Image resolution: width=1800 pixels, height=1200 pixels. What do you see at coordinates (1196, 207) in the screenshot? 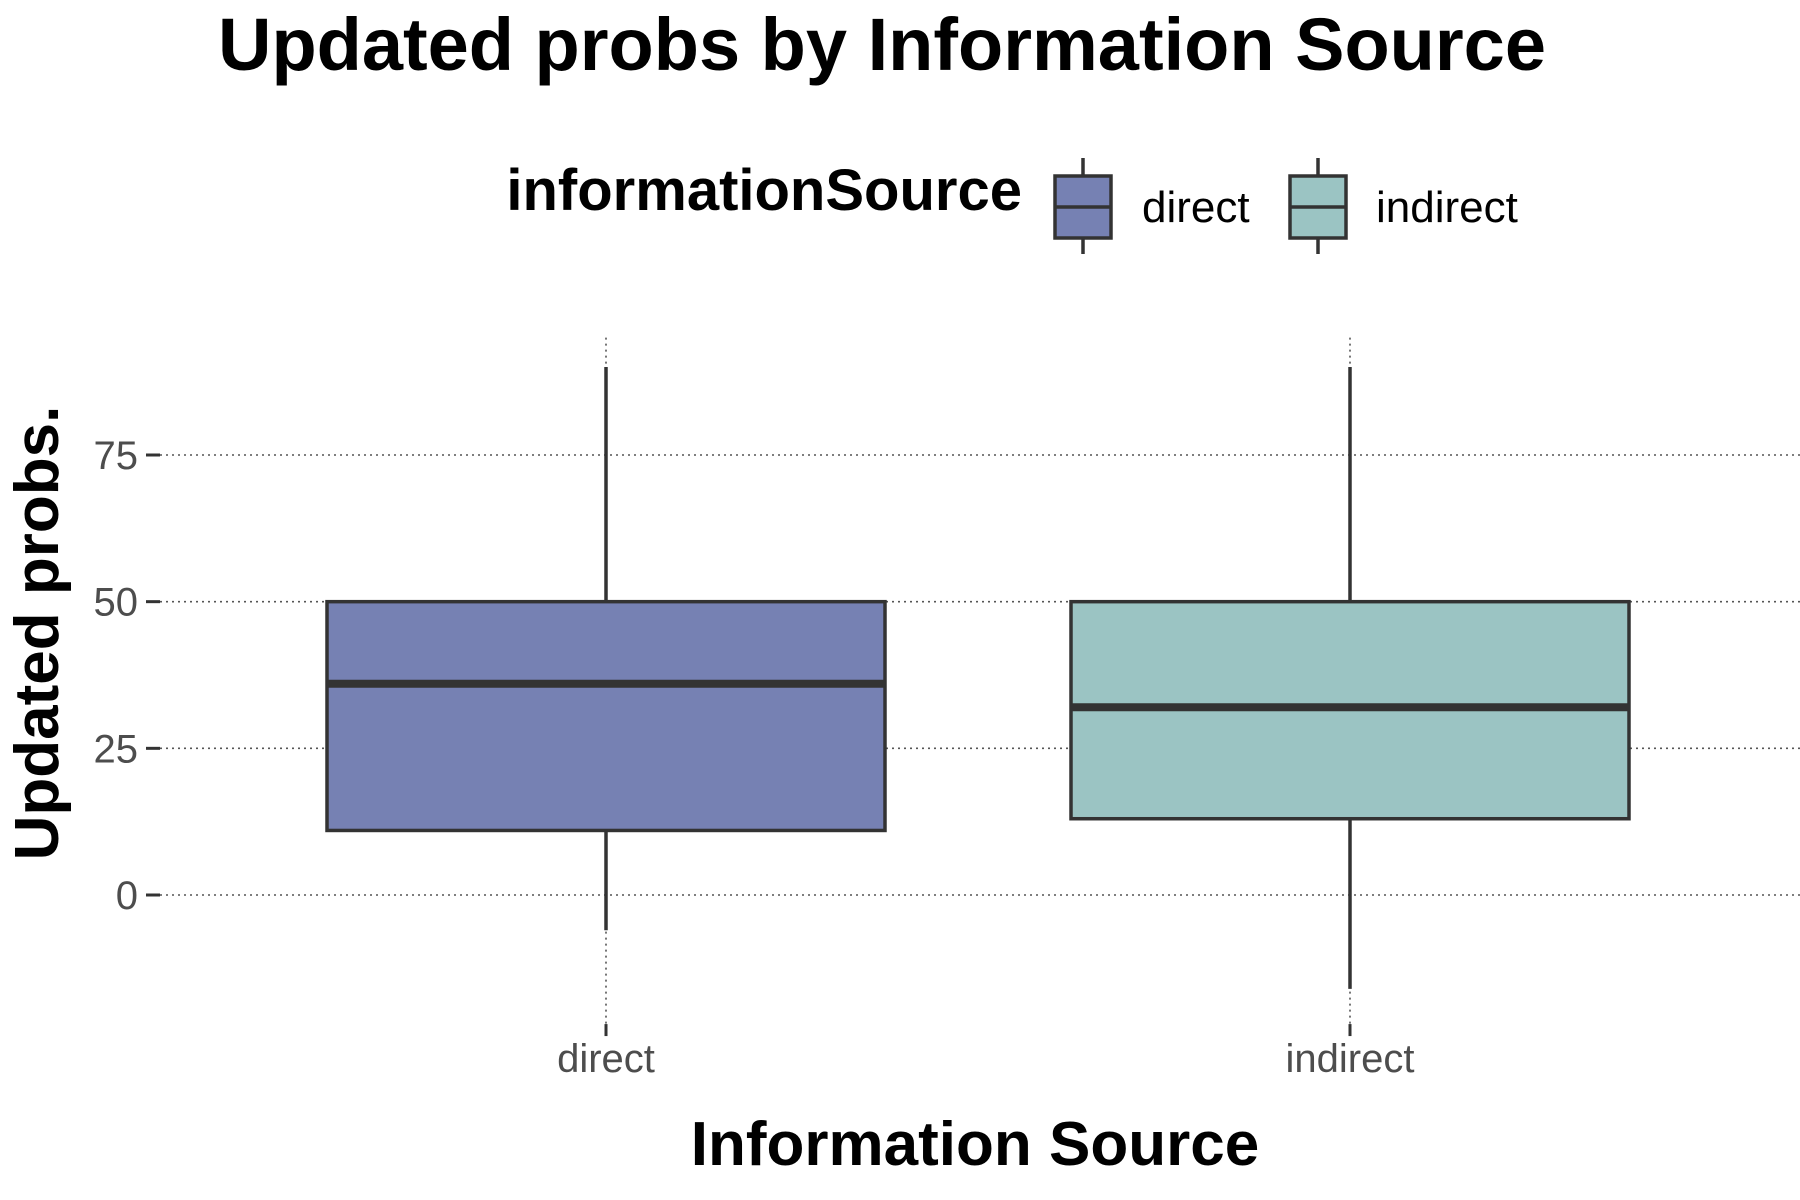
I see `legend-label: direct` at bounding box center [1196, 207].